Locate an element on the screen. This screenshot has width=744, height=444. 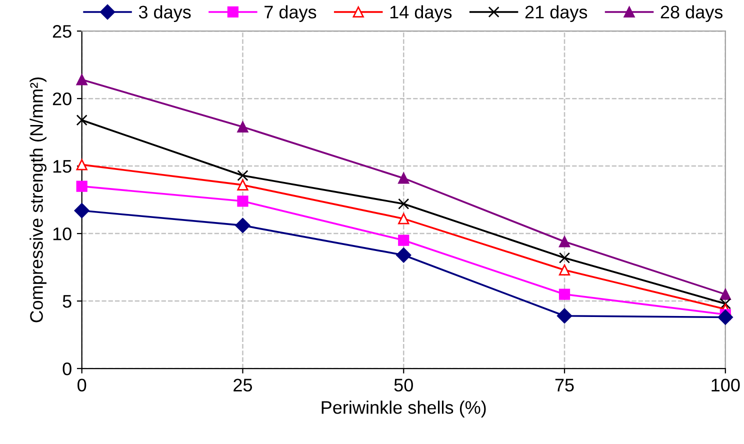
x-tick-label: 75 is located at coordinates (564, 385).